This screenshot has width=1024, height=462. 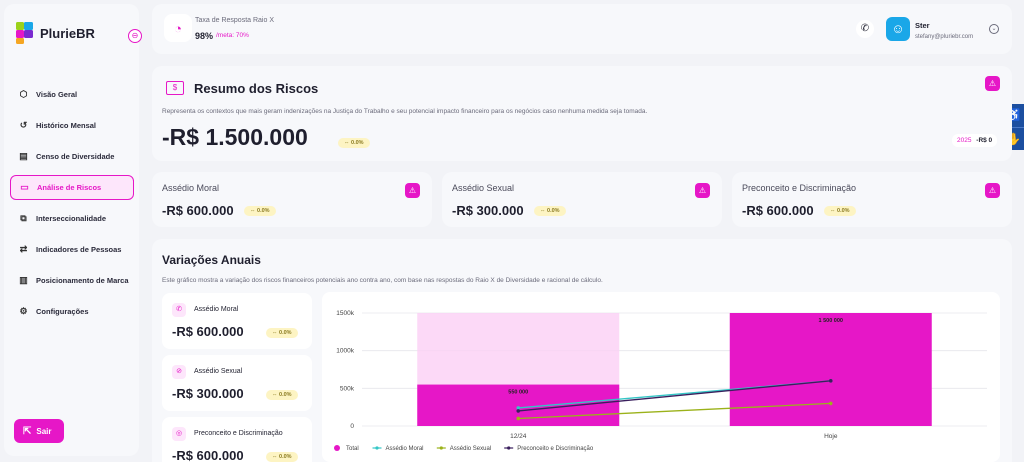 I want to click on history-icon: ↺, so click(x=23, y=125).